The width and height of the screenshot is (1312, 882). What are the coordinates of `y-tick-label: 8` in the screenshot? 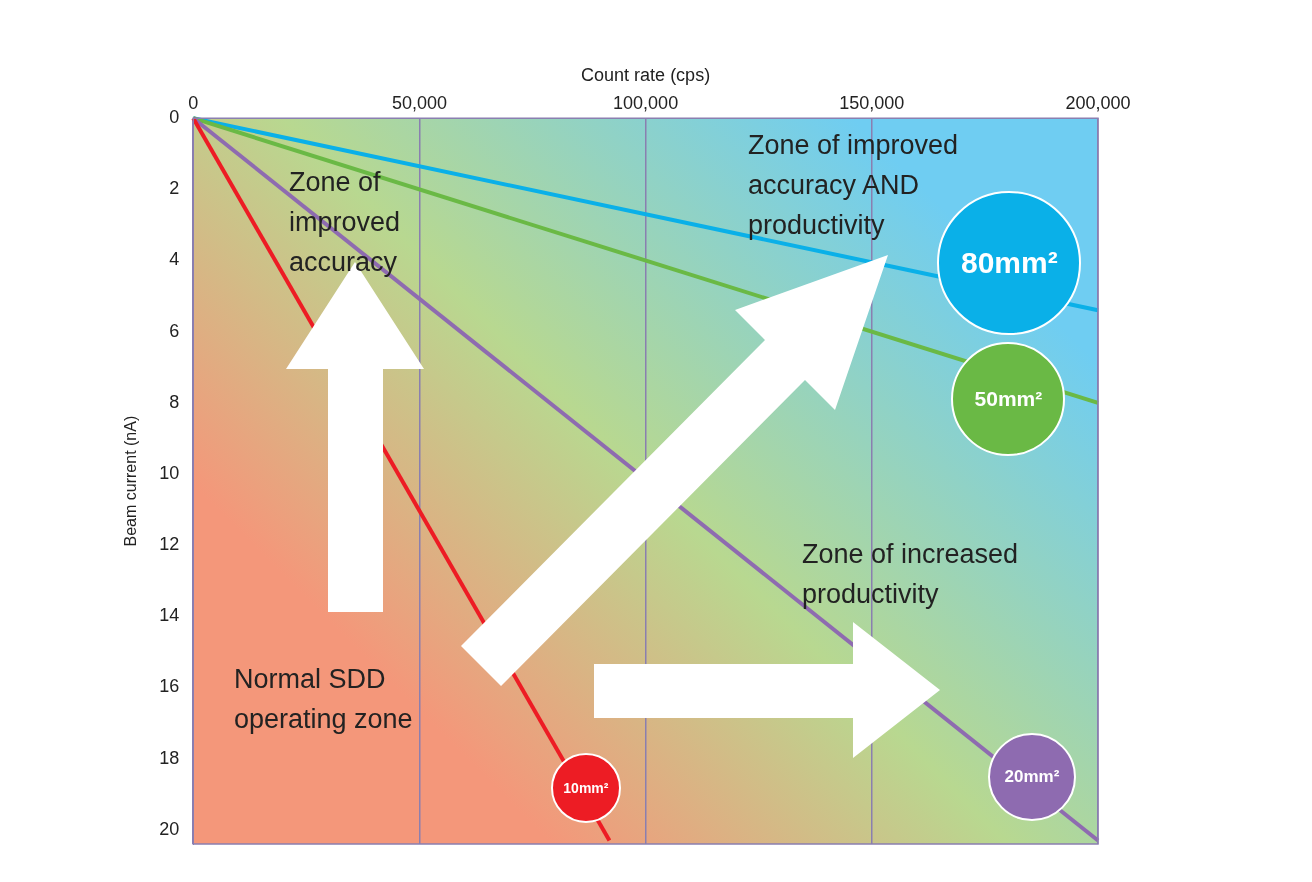 It's located at (174, 401).